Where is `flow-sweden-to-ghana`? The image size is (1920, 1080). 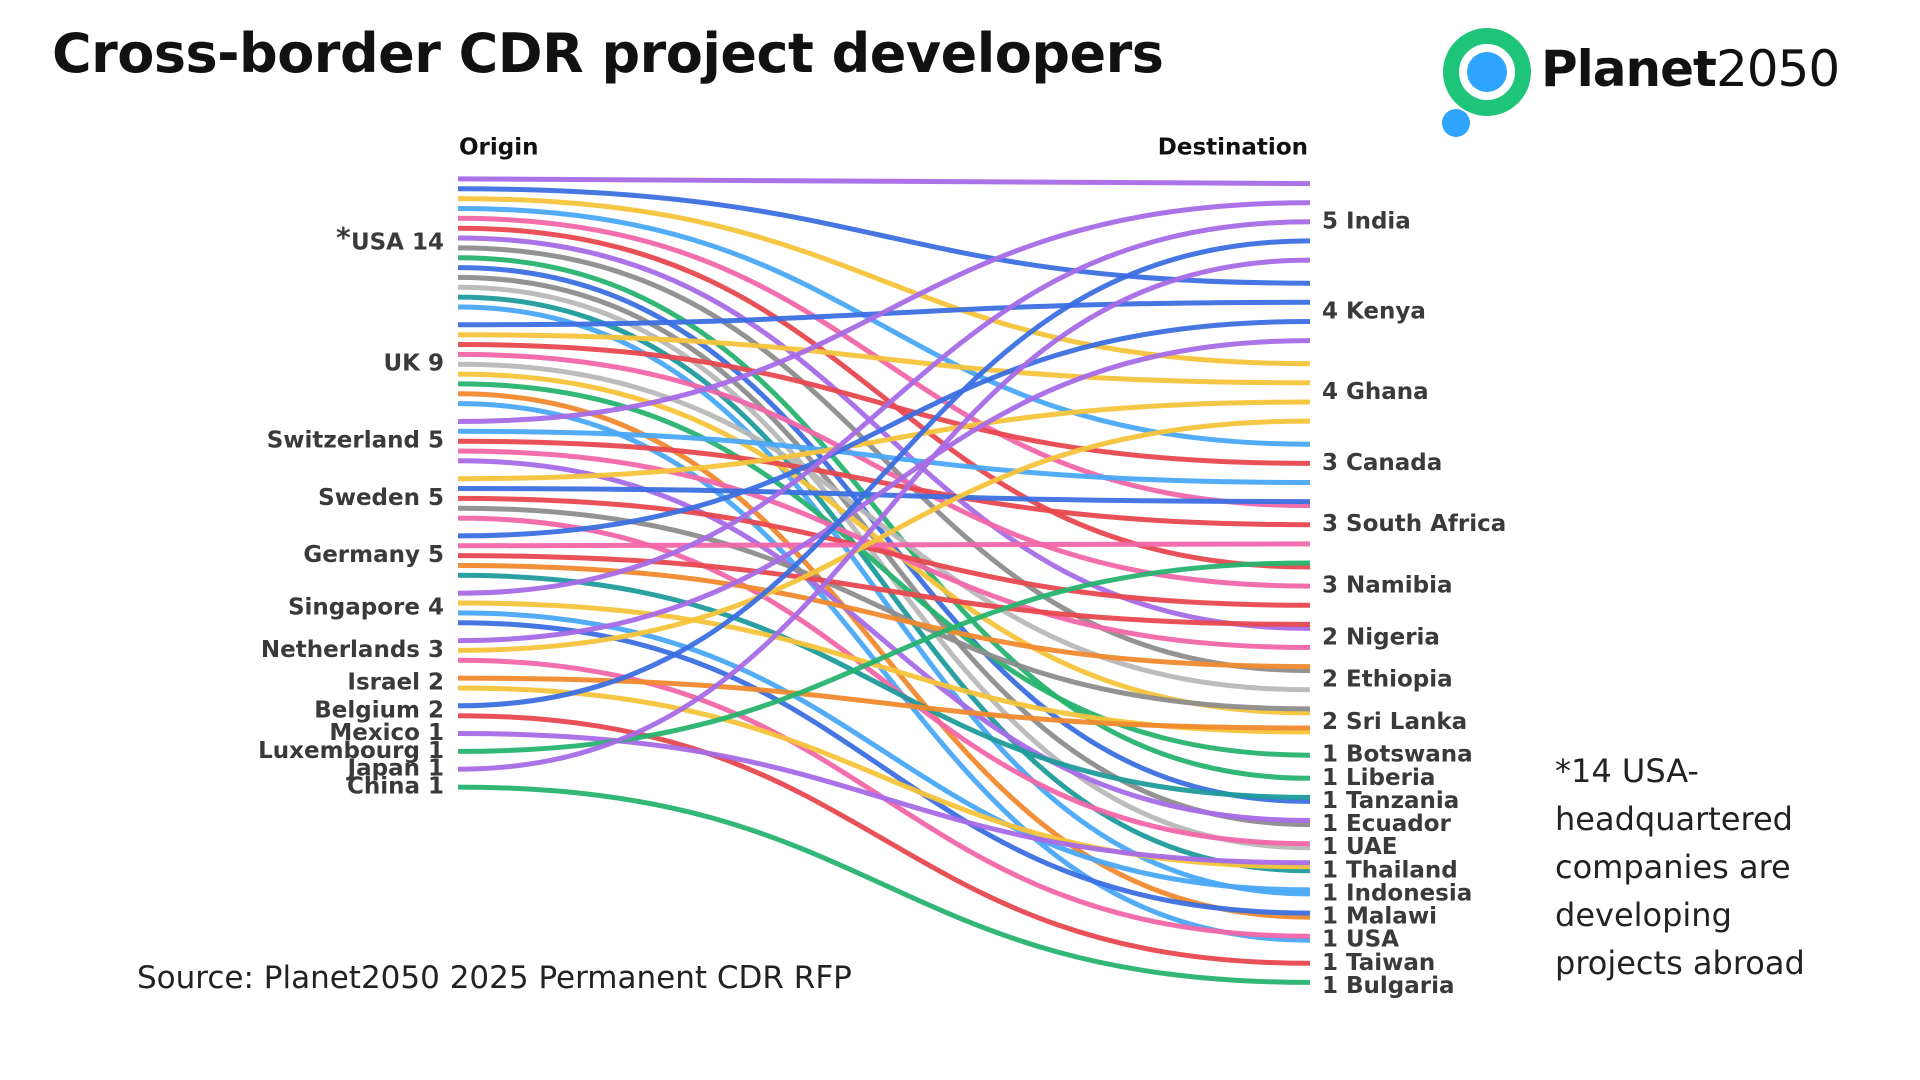
flow-sweden-to-ghana is located at coordinates (884, 440).